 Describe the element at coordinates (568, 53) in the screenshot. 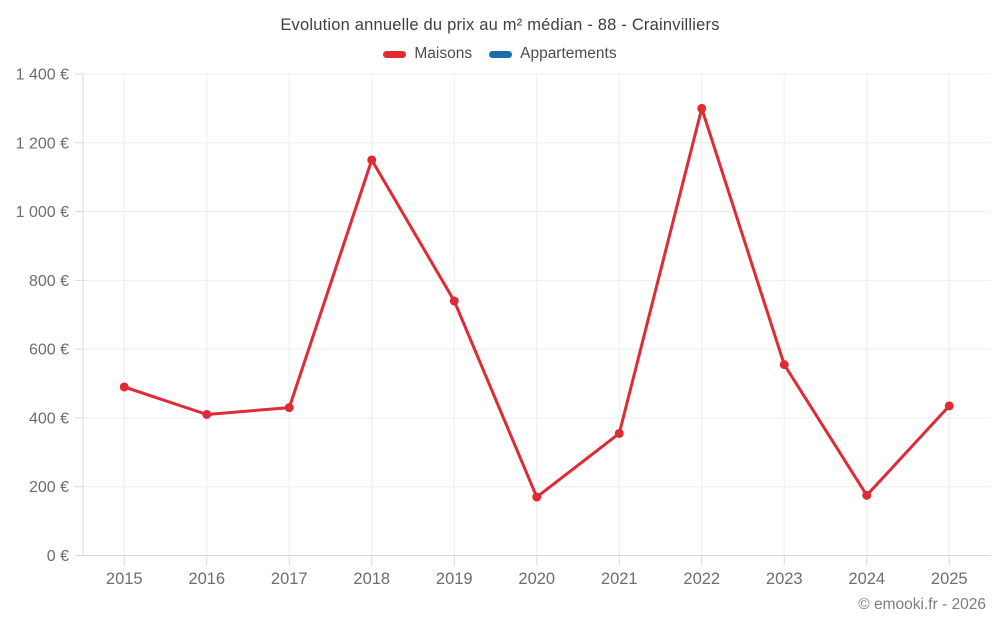

I see `legend-label-appartements: Appartements` at that location.